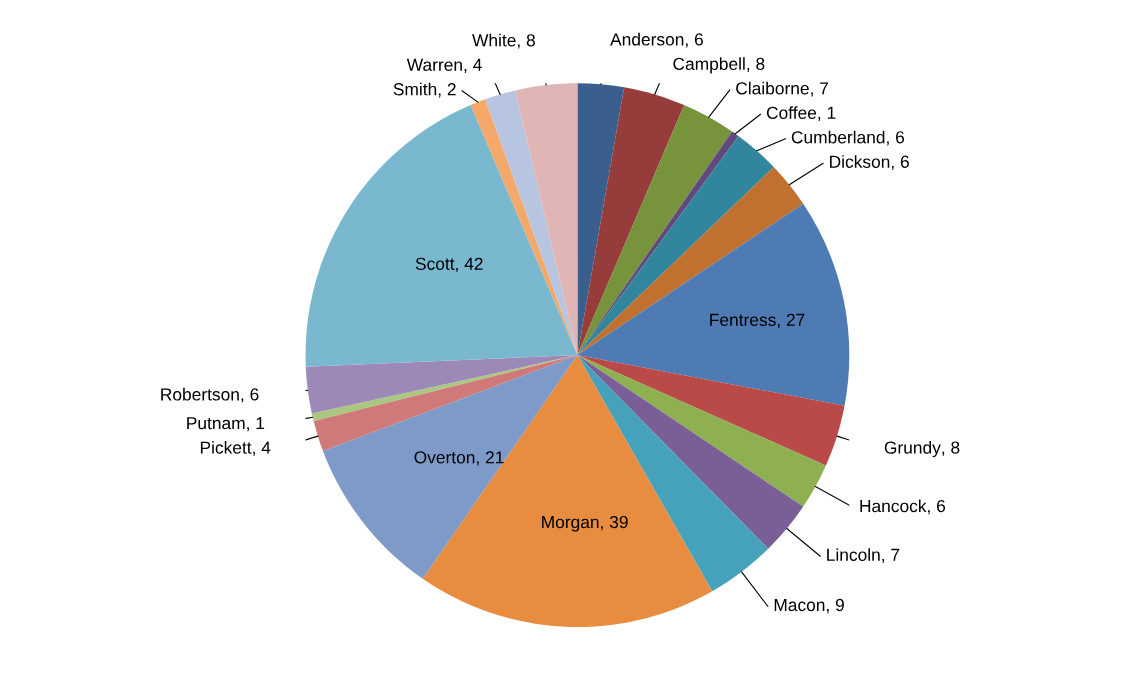 The image size is (1140, 691). What do you see at coordinates (853, 554) in the screenshot?
I see `slice-label: Lincoln` at bounding box center [853, 554].